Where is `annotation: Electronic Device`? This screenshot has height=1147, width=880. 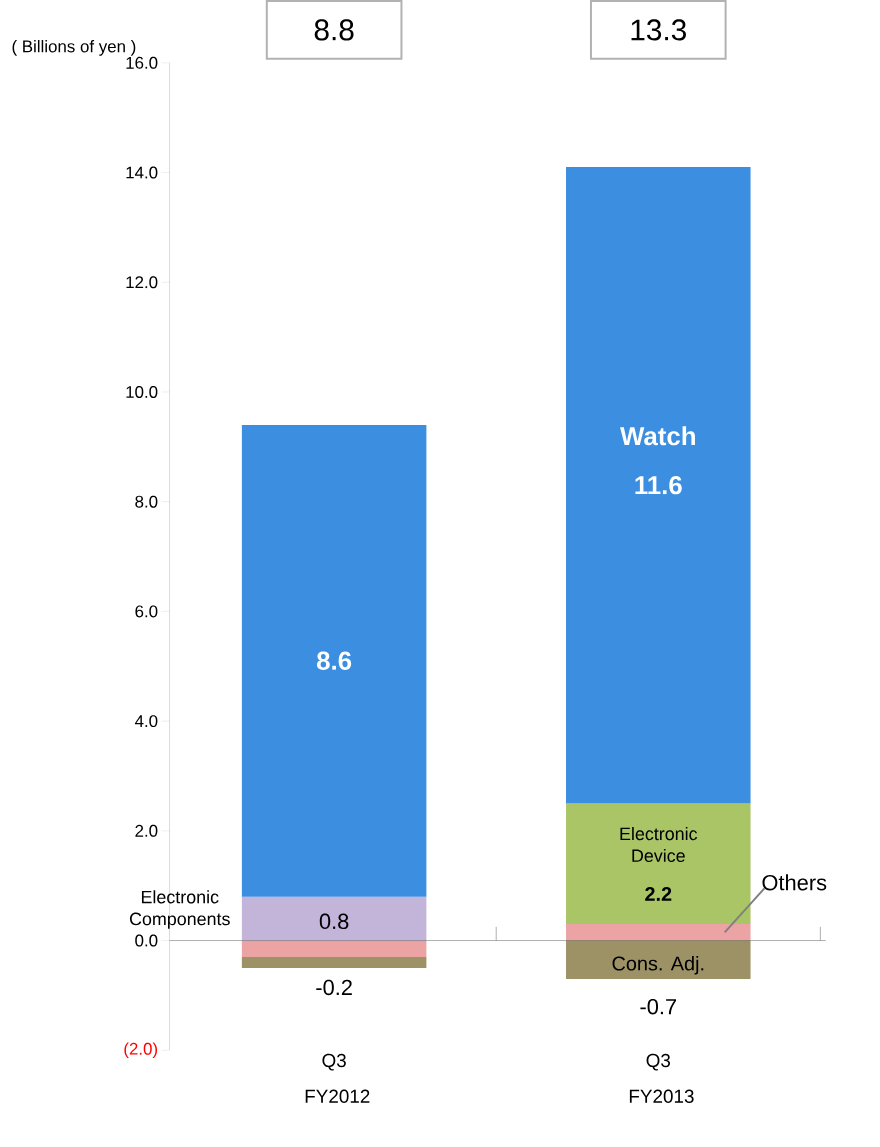 annotation: Electronic Device is located at coordinates (659, 845).